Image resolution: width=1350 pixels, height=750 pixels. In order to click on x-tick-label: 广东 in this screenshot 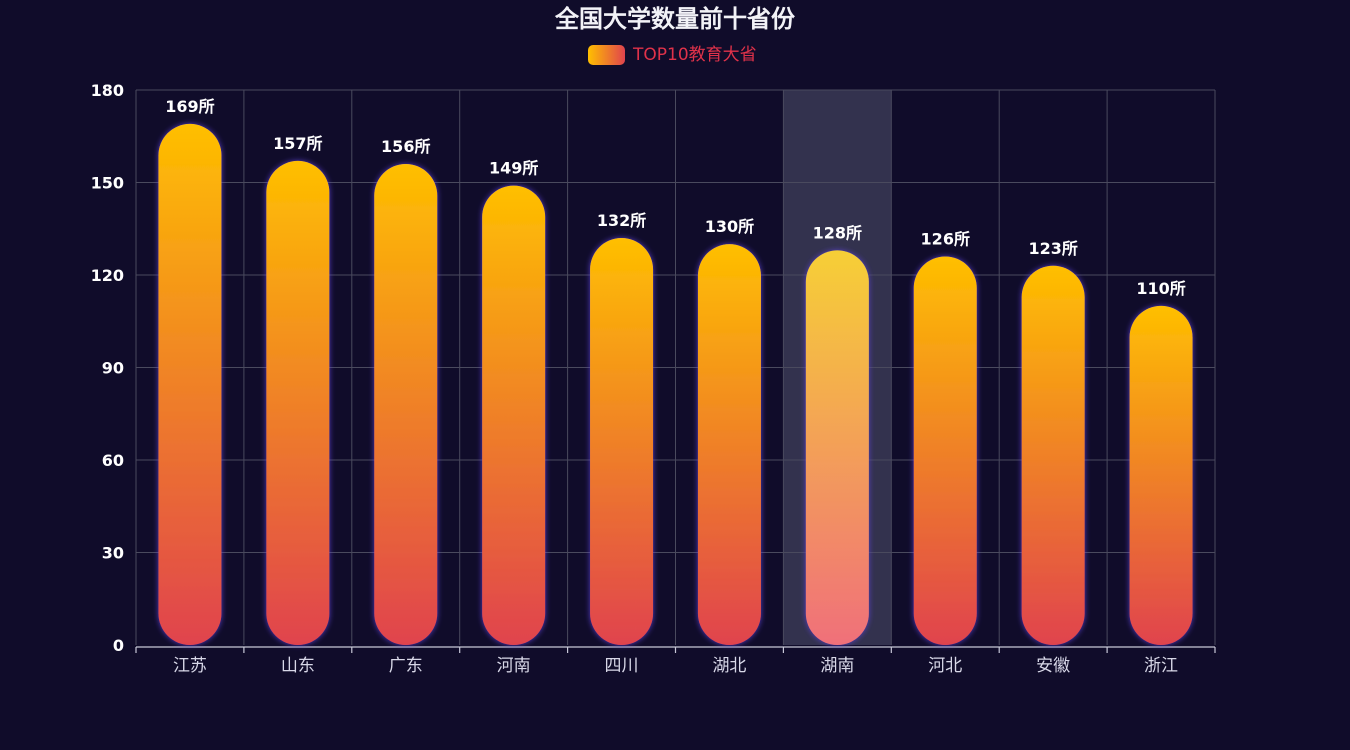, I will do `click(406, 666)`.